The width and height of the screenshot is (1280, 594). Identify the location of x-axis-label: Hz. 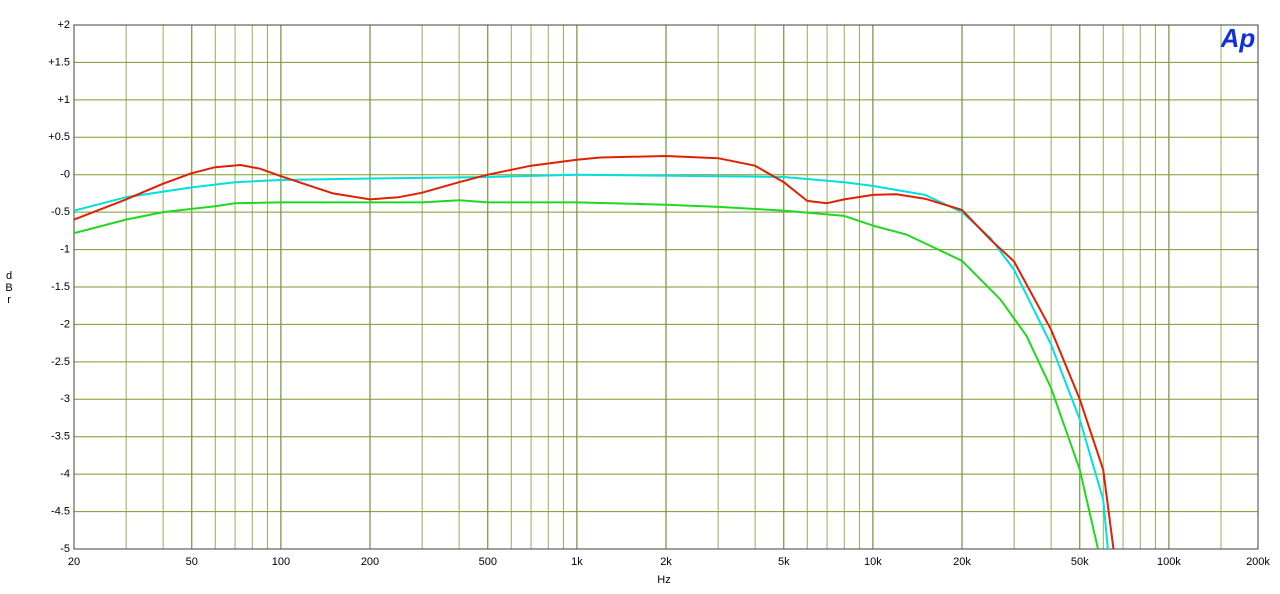
(663, 580).